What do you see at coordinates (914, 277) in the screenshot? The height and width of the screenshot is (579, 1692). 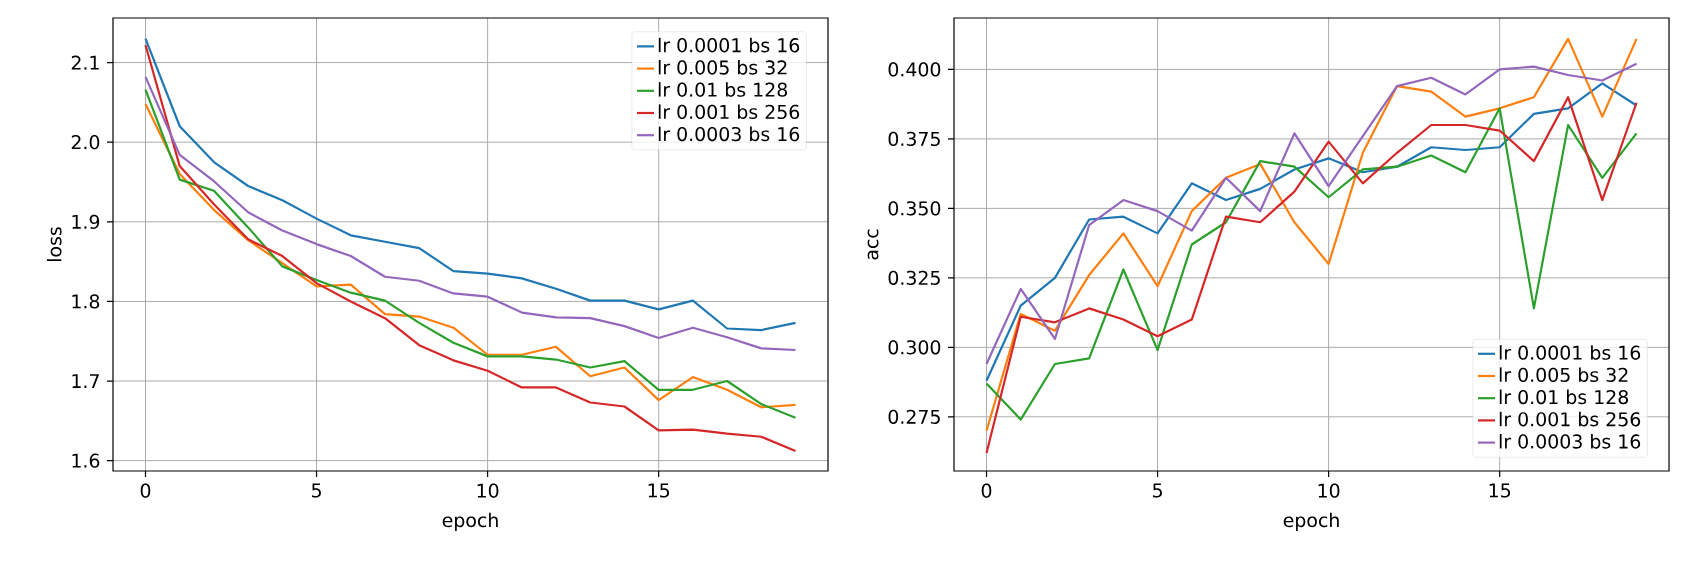 I see `y-tick-label: 0.325` at bounding box center [914, 277].